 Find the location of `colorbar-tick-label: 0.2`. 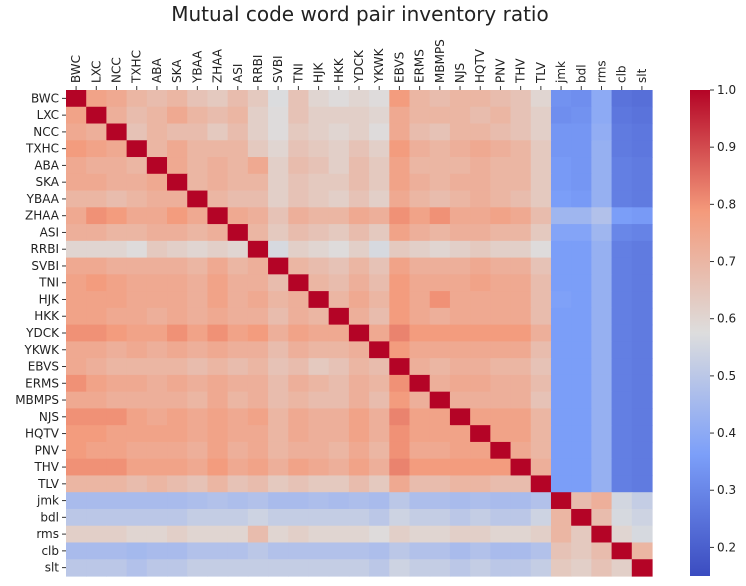

colorbar-tick-label: 0.2 is located at coordinates (726, 547).